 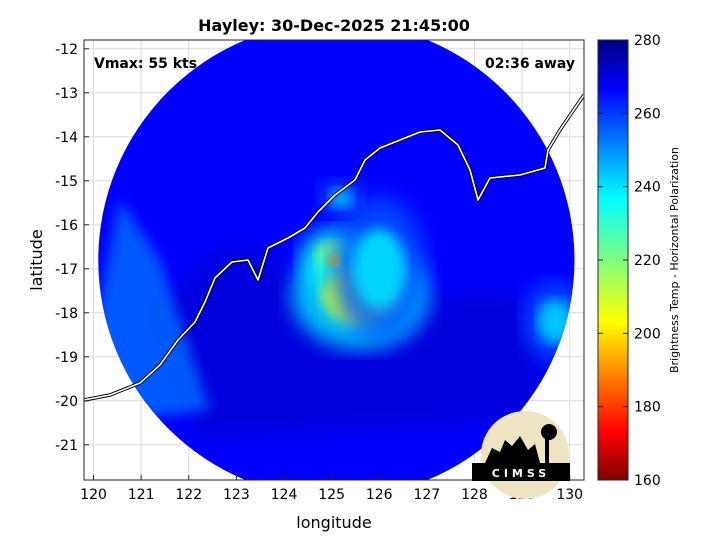 I want to click on x-tick-label: 127, so click(x=426, y=495).